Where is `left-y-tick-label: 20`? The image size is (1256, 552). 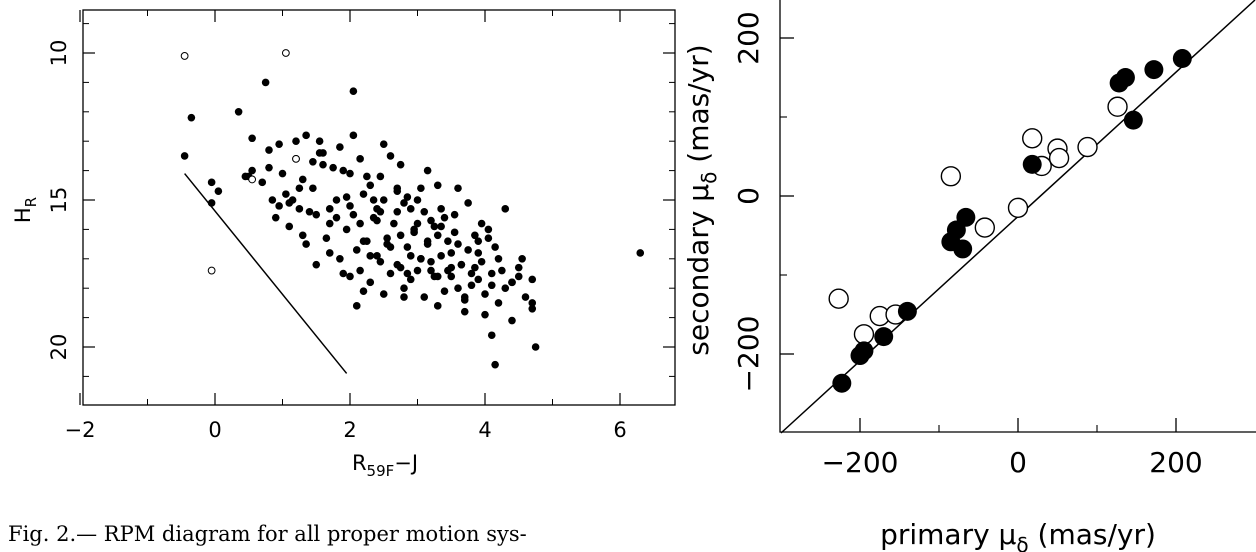 left-y-tick-label: 20 is located at coordinates (59, 347).